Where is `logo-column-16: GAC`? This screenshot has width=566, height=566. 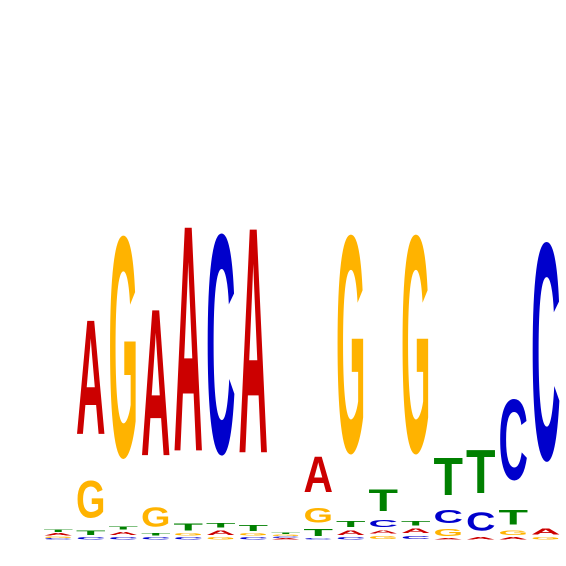 logo-column-16: GAC is located at coordinates (546, 359).